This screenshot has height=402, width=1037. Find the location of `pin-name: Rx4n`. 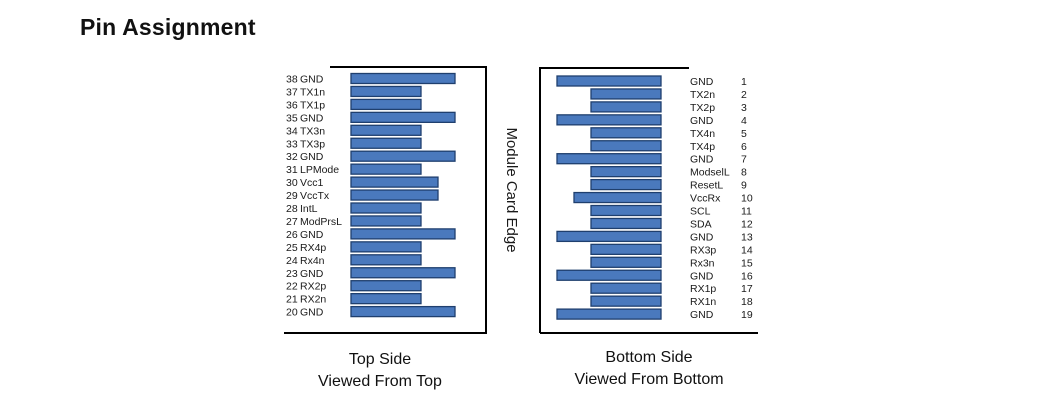

pin-name: Rx4n is located at coordinates (312, 261).